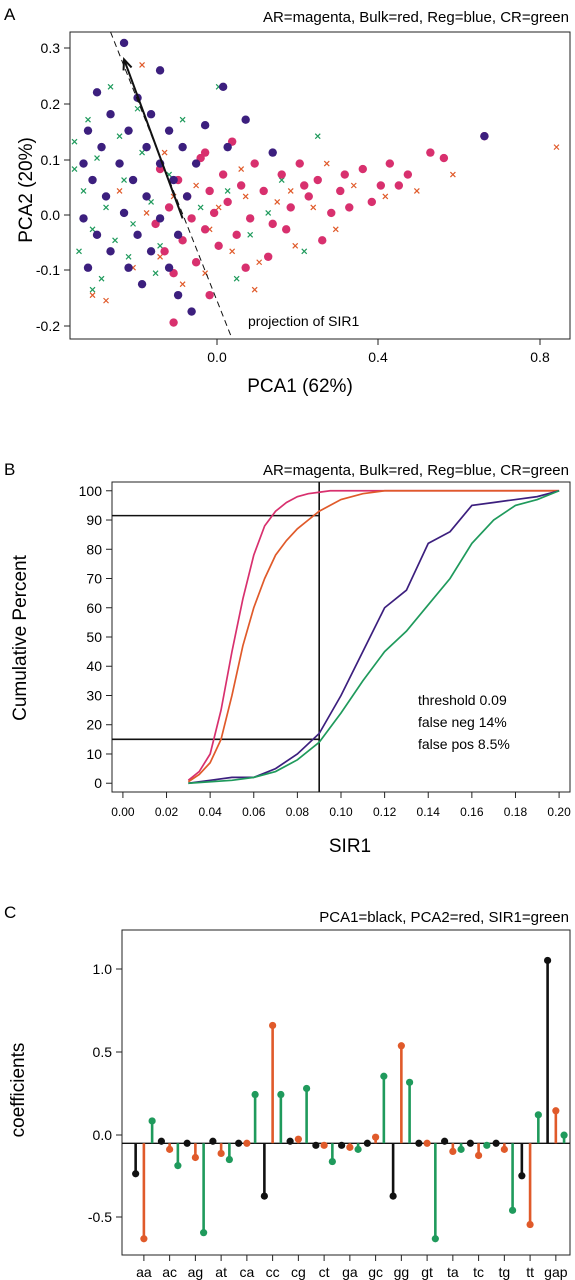 The image size is (575, 1280). What do you see at coordinates (10, 14) in the screenshot?
I see `panel-a-letter: A` at bounding box center [10, 14].